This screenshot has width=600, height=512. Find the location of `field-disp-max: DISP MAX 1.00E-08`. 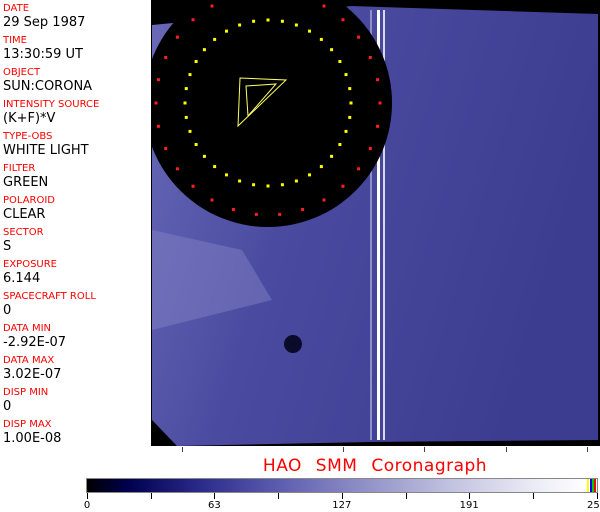

field-disp-max: DISP MAX 1.00E-08 is located at coordinates (75, 432).